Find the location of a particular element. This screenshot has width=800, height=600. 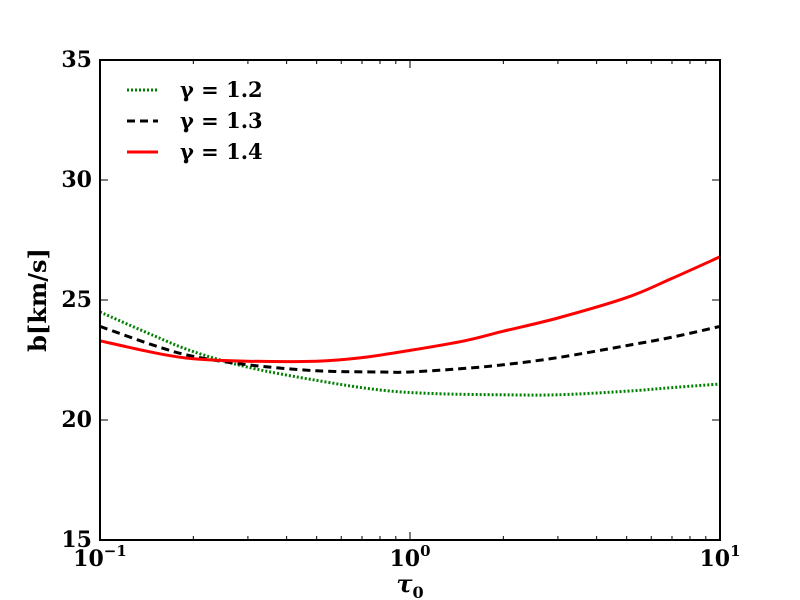

legend-label-2: γ = 1.3 is located at coordinates (221, 120).